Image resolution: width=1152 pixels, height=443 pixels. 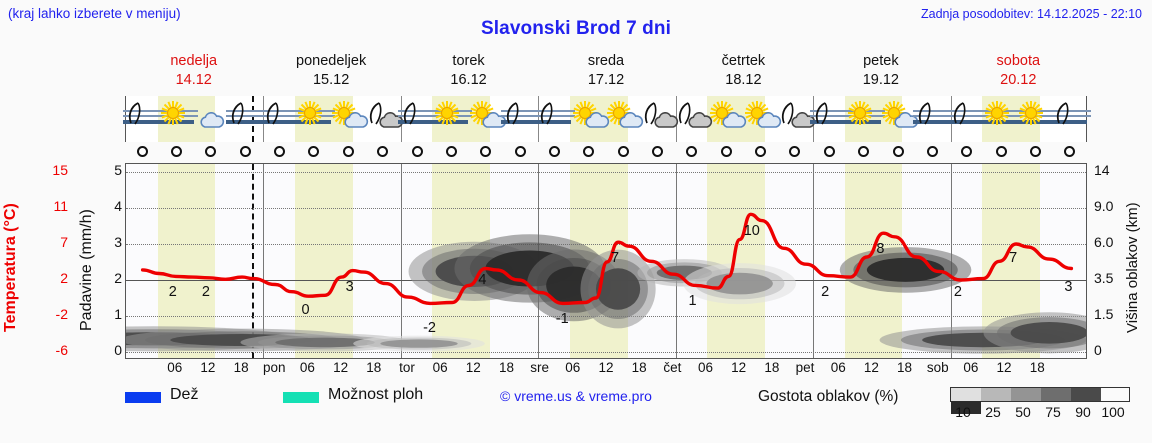 What do you see at coordinates (118, 242) in the screenshot?
I see `axis-tick-label: 3` at bounding box center [118, 242].